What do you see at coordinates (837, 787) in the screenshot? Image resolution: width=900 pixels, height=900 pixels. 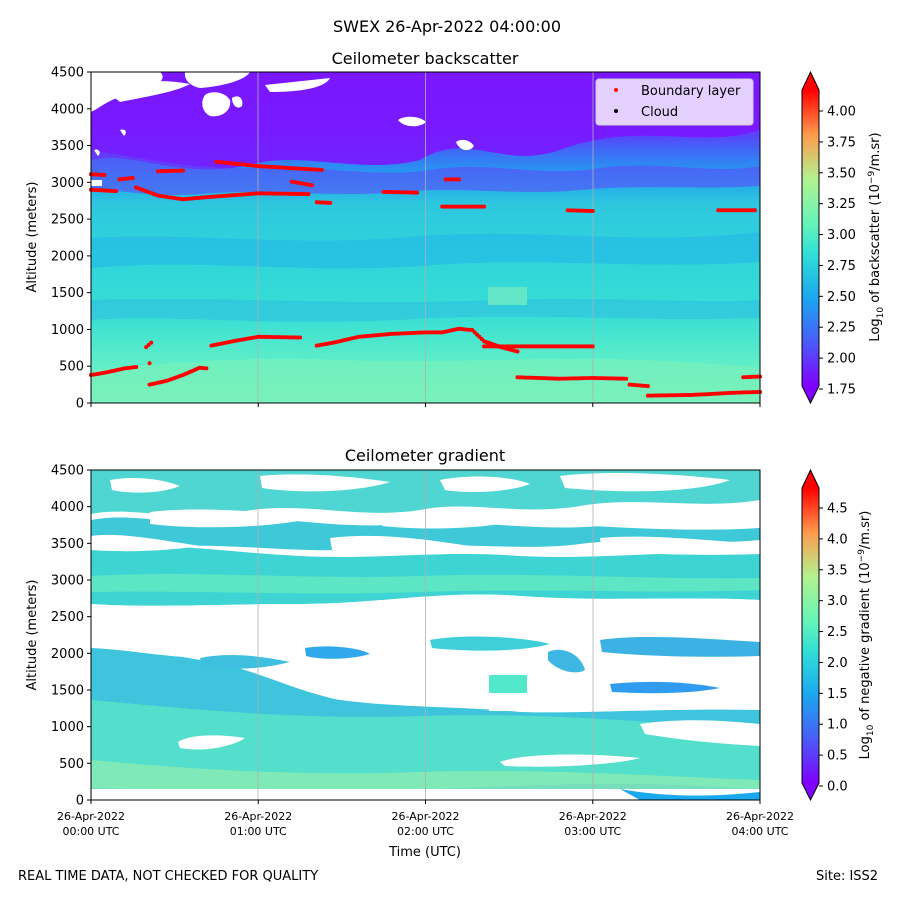 I see `colorbar-tick-label: 0.0` at bounding box center [837, 787].